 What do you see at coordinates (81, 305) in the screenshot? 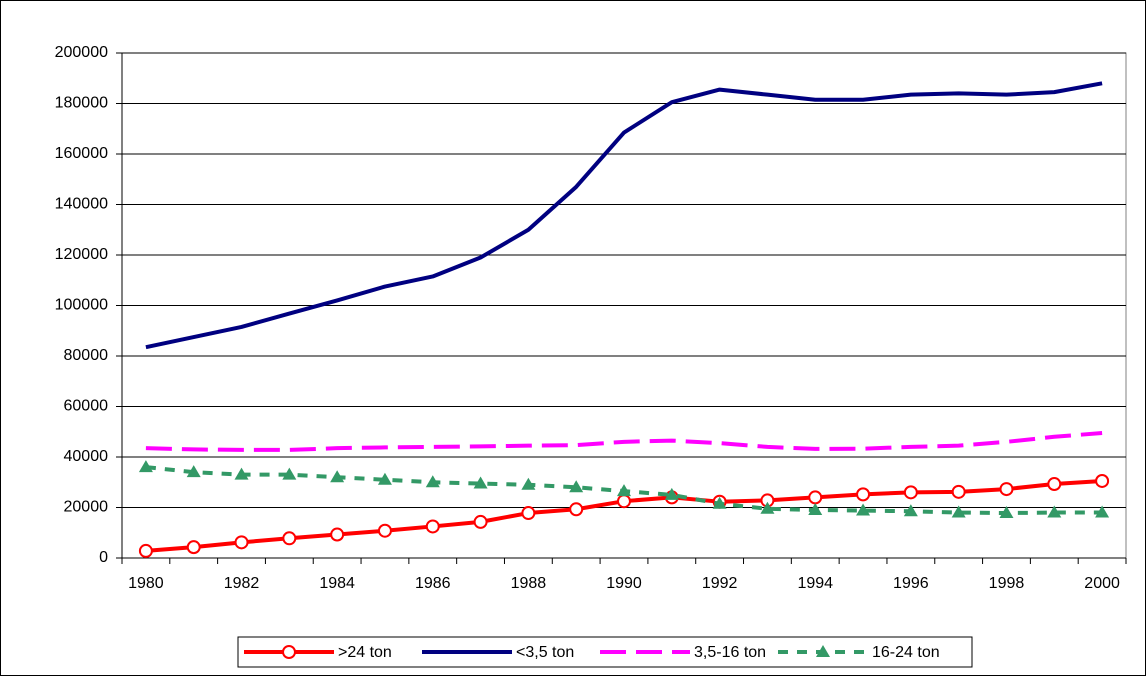
I see `y-tick-label: 100000` at bounding box center [81, 305].